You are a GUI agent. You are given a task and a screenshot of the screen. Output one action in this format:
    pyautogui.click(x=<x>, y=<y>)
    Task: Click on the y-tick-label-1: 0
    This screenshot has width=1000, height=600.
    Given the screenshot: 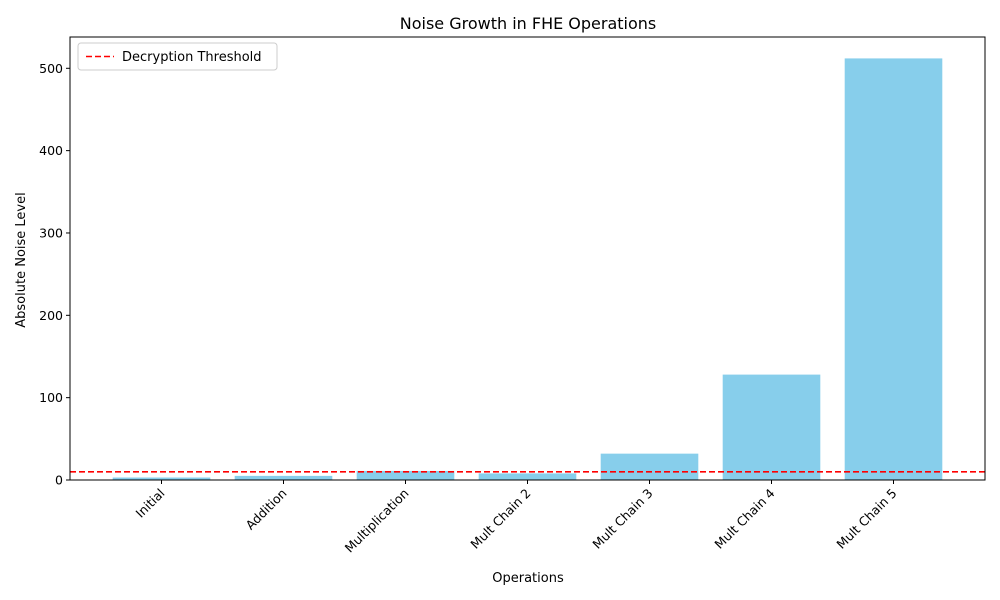 What is the action you would take?
    pyautogui.click(x=59, y=480)
    